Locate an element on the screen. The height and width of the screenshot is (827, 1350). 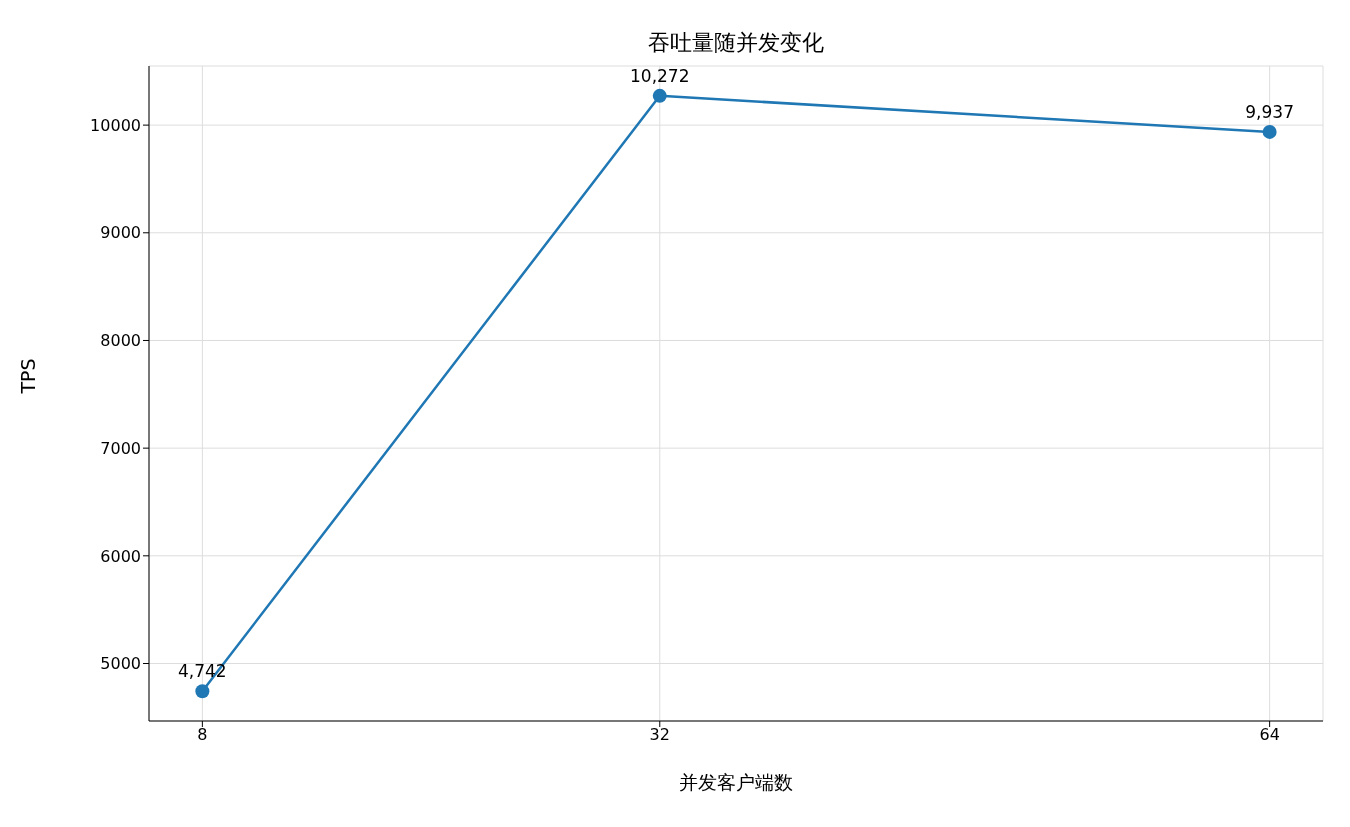
y-tick-label: 5000 is located at coordinates (120, 664).